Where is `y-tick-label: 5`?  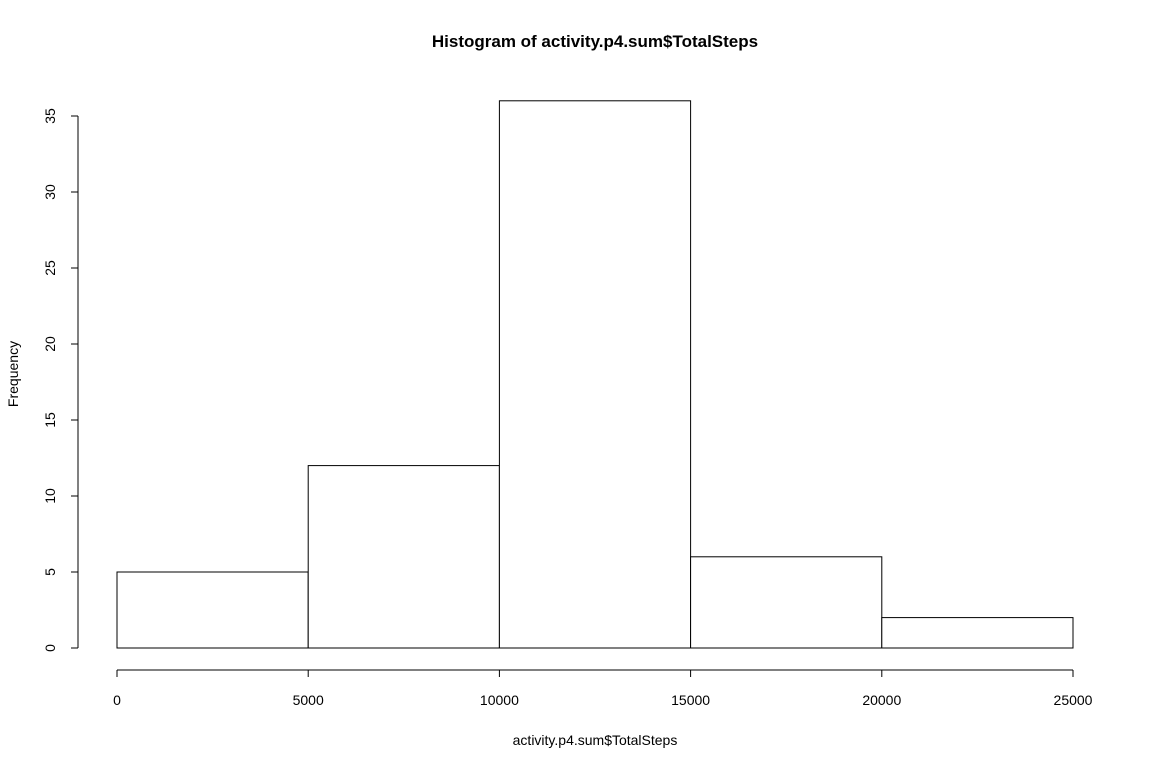 y-tick-label: 5 is located at coordinates (50, 572).